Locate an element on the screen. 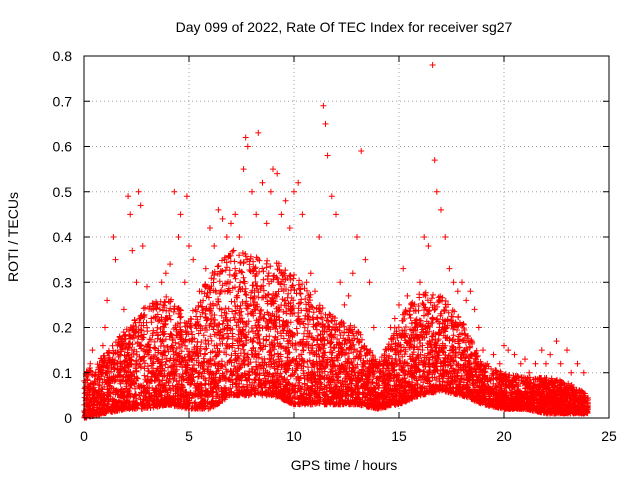 Image resolution: width=640 pixels, height=480 pixels. x-axis-label: GPS time / hours is located at coordinates (344, 465).